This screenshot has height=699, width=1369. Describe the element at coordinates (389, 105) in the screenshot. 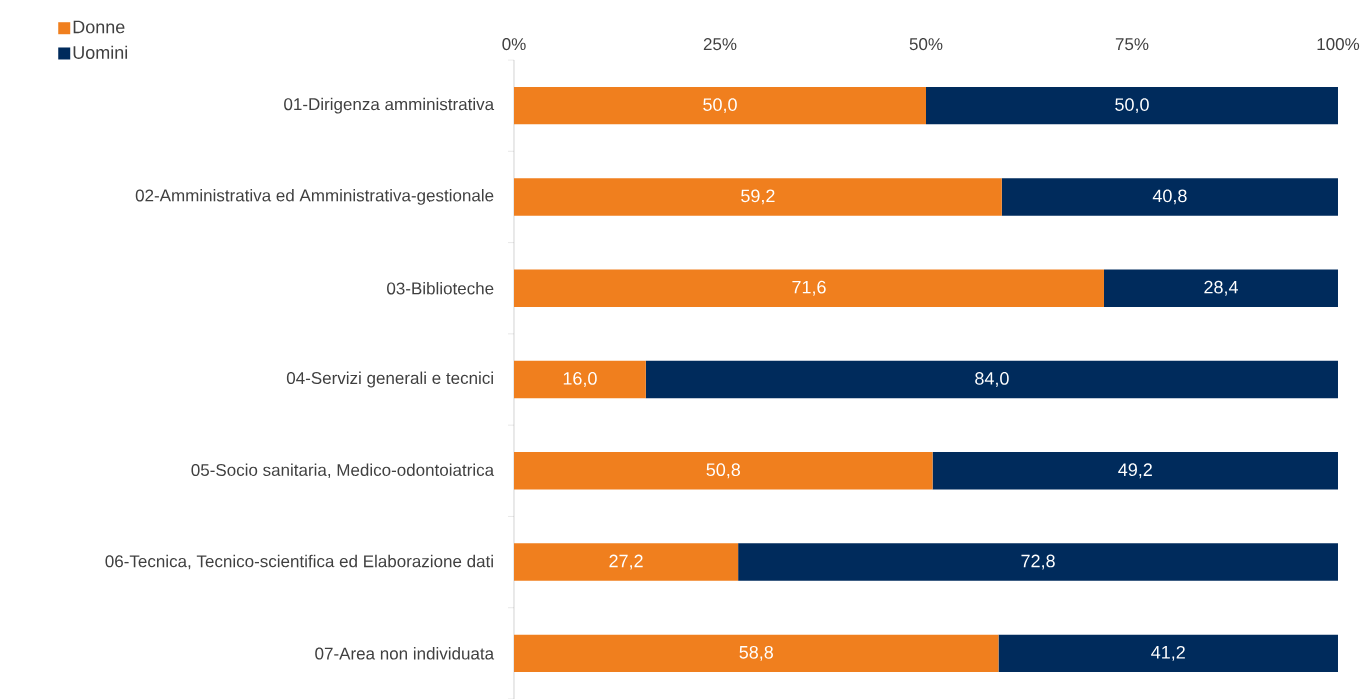

I see `y-tick-label: 01-Dirigenza amministrativa` at that location.